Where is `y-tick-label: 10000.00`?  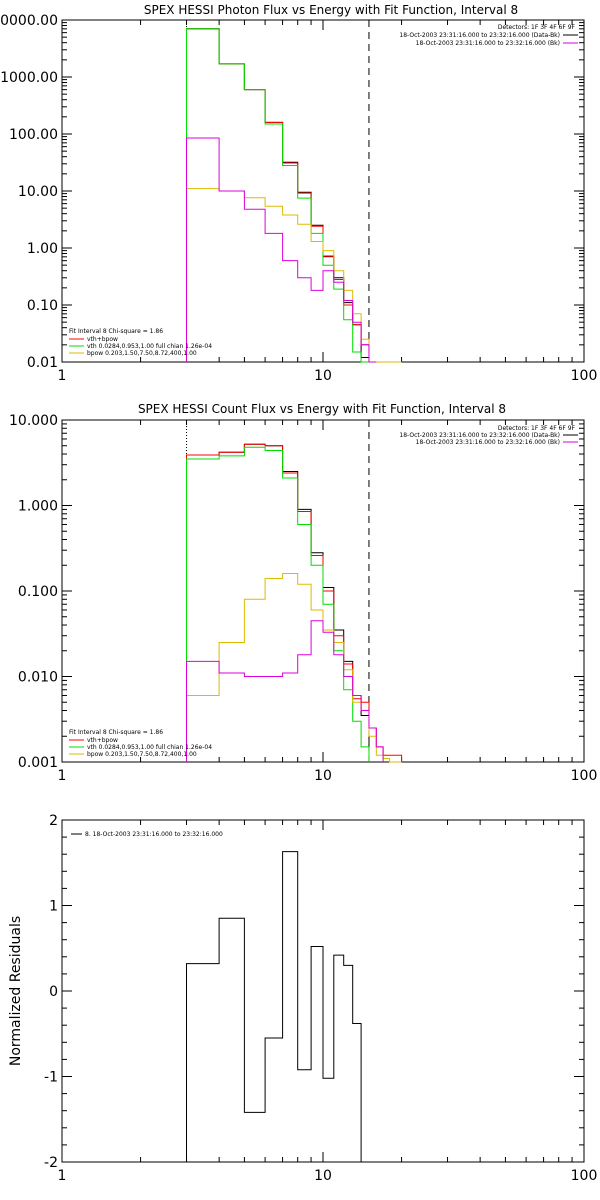
y-tick-label: 10000.00 is located at coordinates (29, 21).